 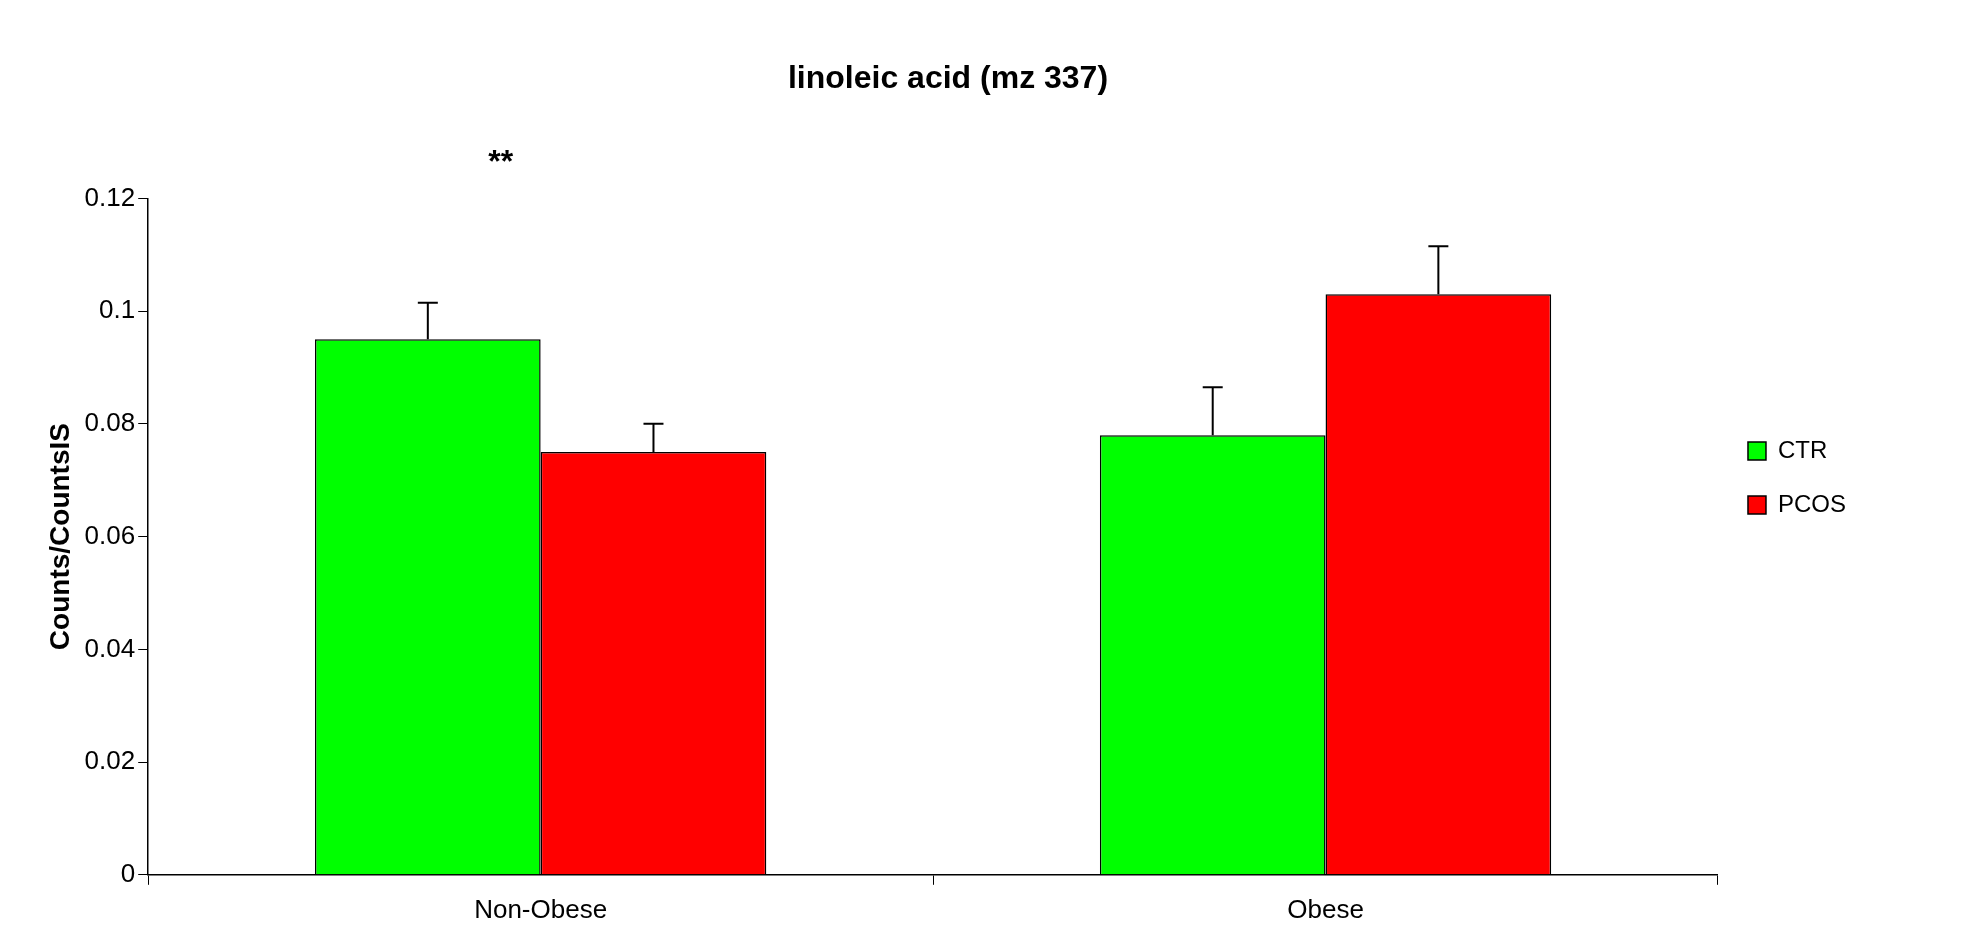 What do you see at coordinates (110, 534) in the screenshot?
I see `y-tick-label: 0.06` at bounding box center [110, 534].